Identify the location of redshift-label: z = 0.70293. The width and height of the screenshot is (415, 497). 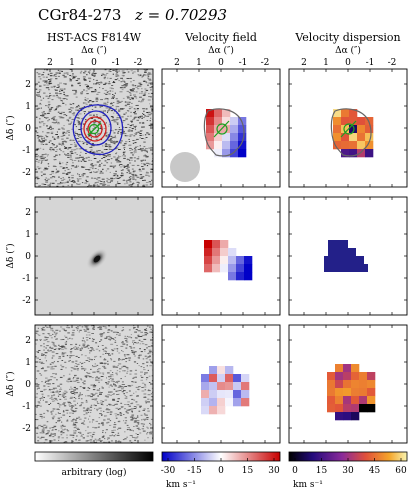
(180, 15).